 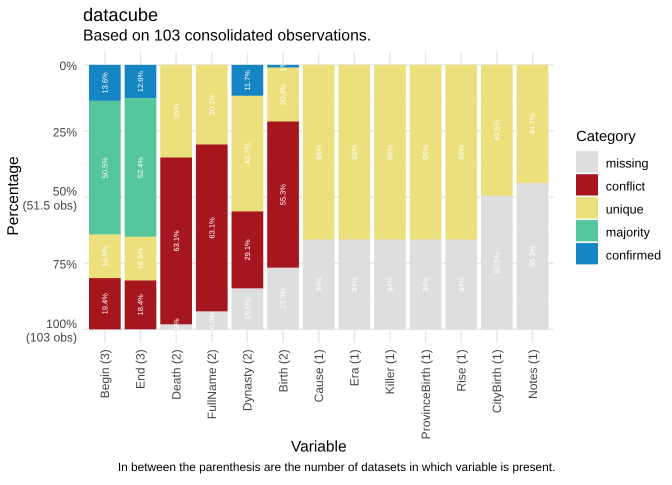 I want to click on svg-text: 50%, so click(x=65, y=192).